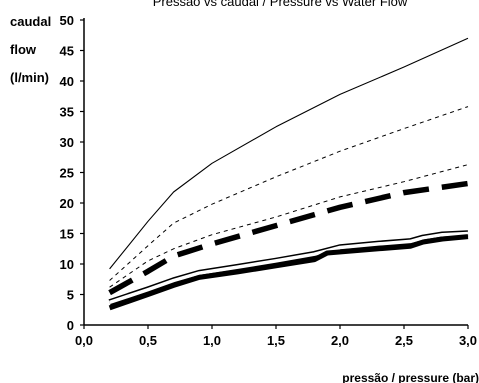  Describe the element at coordinates (67, 20) in the screenshot. I see `y-tick-label: 50` at that location.